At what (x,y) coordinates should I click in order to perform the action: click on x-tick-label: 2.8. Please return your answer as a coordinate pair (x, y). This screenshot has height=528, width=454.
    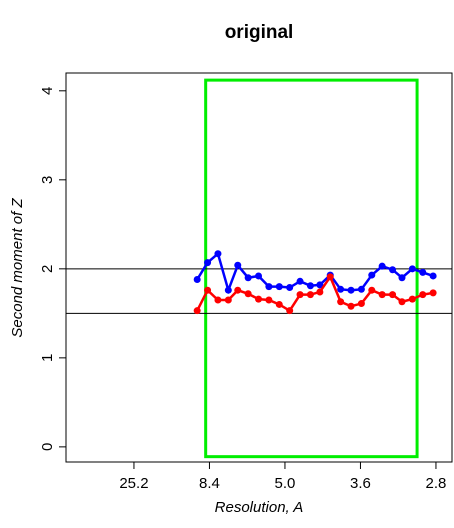
    Looking at the image, I should click on (436, 483).